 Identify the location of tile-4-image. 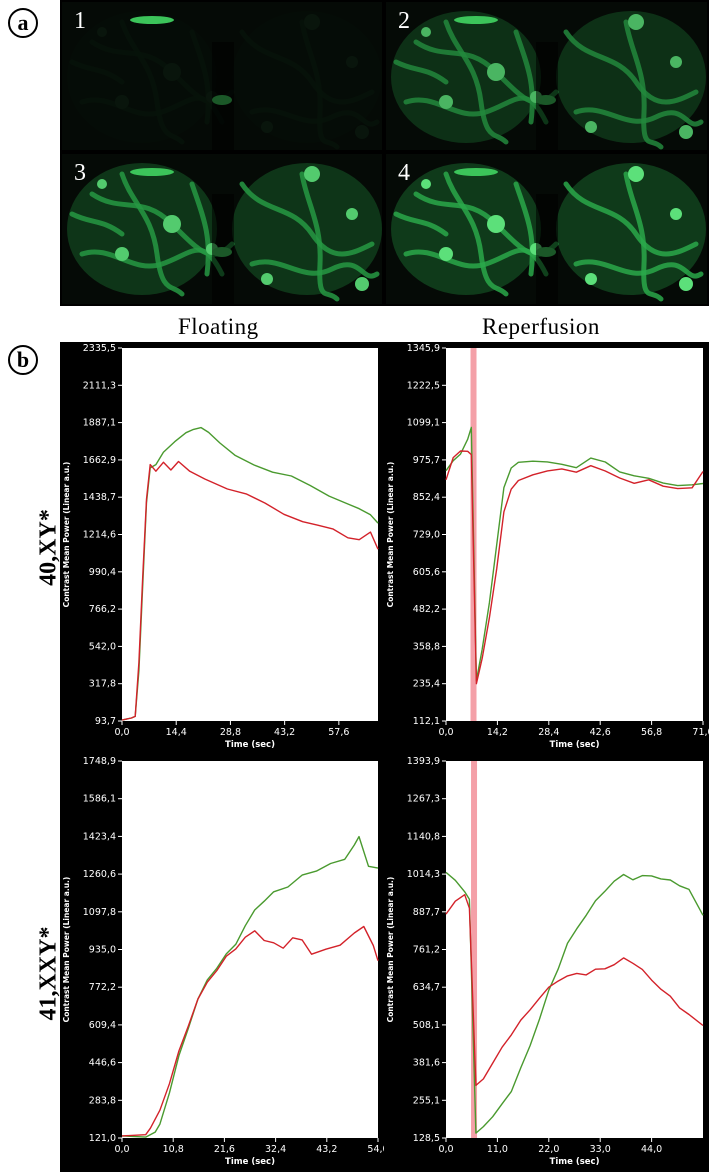
(546, 229).